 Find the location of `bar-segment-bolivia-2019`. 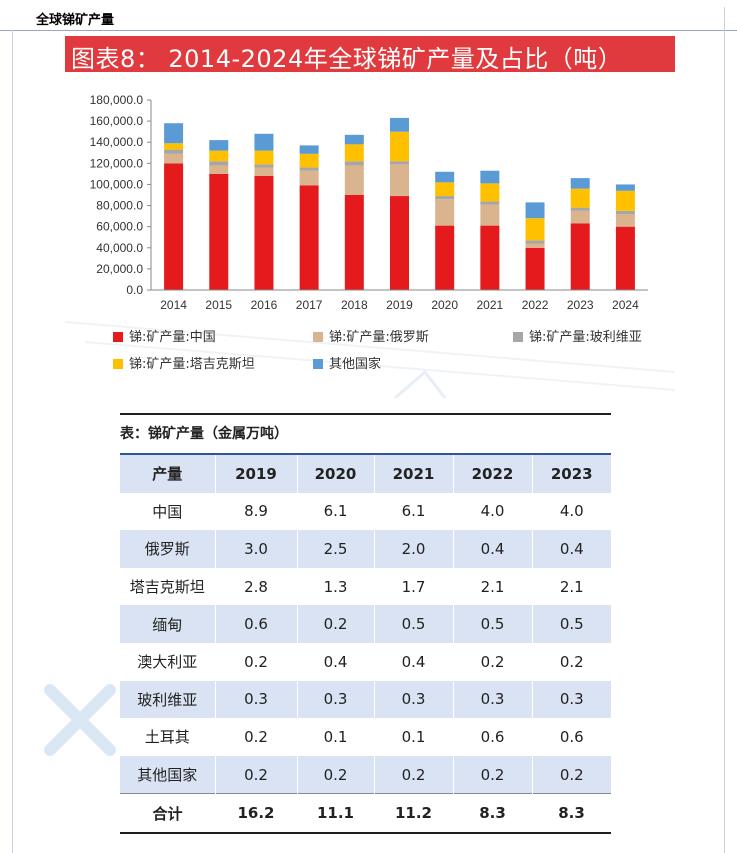

bar-segment-bolivia-2019 is located at coordinates (399, 163).